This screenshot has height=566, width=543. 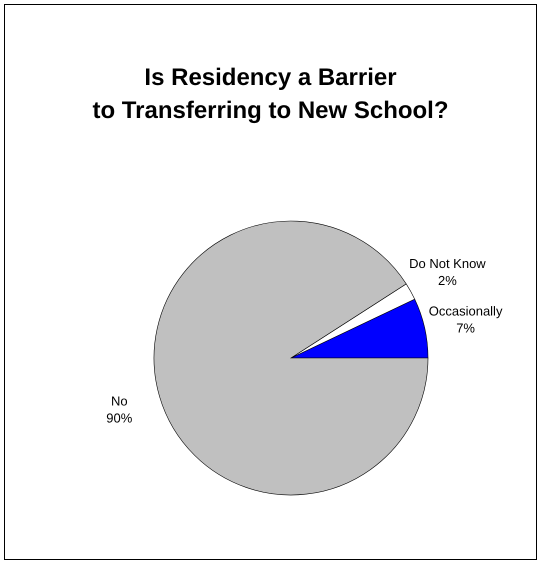 What do you see at coordinates (270, 94) in the screenshot?
I see `chart-title: Is Residency a Barrier to Transferring to New School?` at bounding box center [270, 94].